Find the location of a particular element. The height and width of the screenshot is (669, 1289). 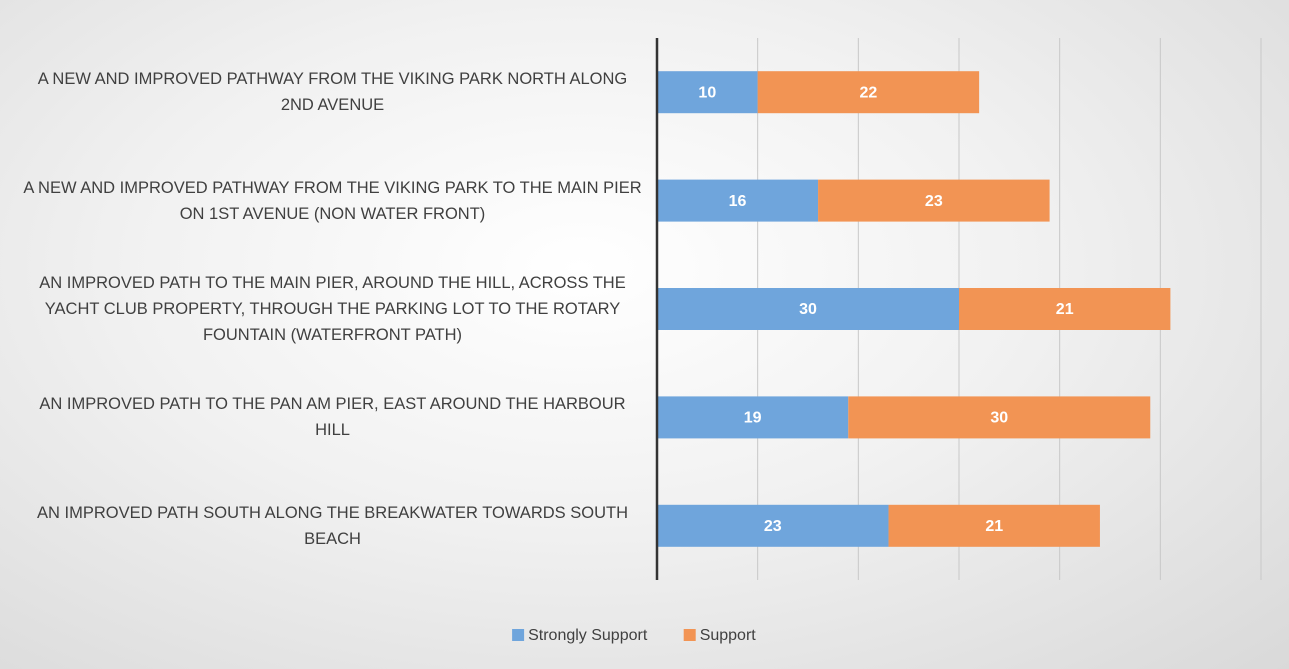

data-label: 16 is located at coordinates (738, 201).